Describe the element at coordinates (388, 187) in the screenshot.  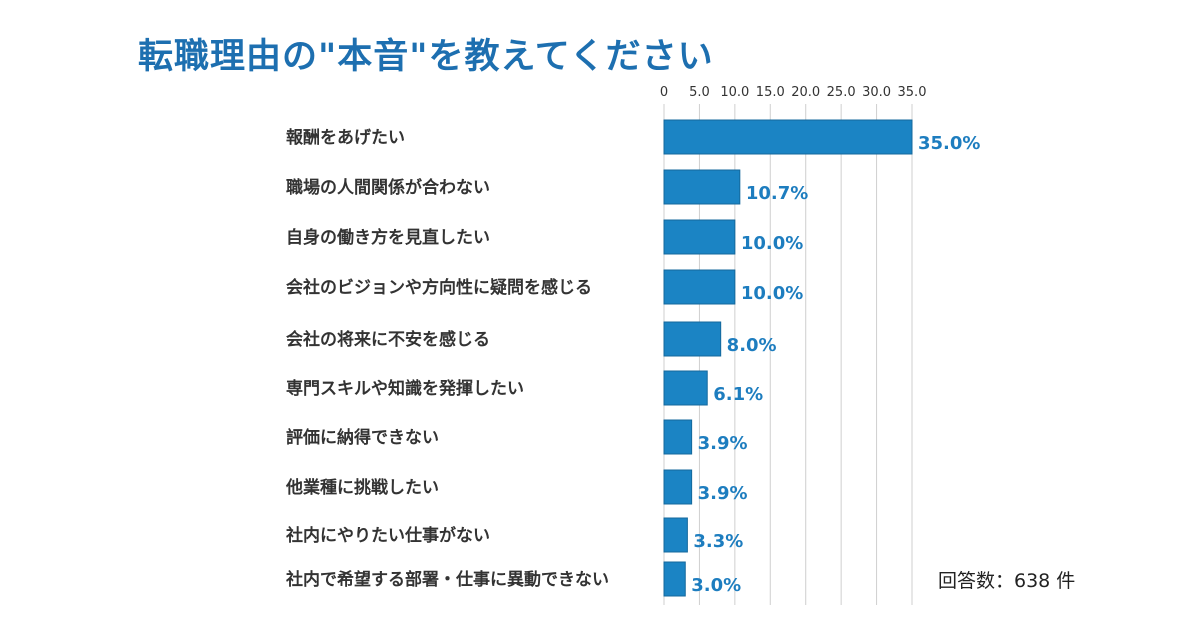
I see `category-label: 職場の人間関係が合わない` at that location.